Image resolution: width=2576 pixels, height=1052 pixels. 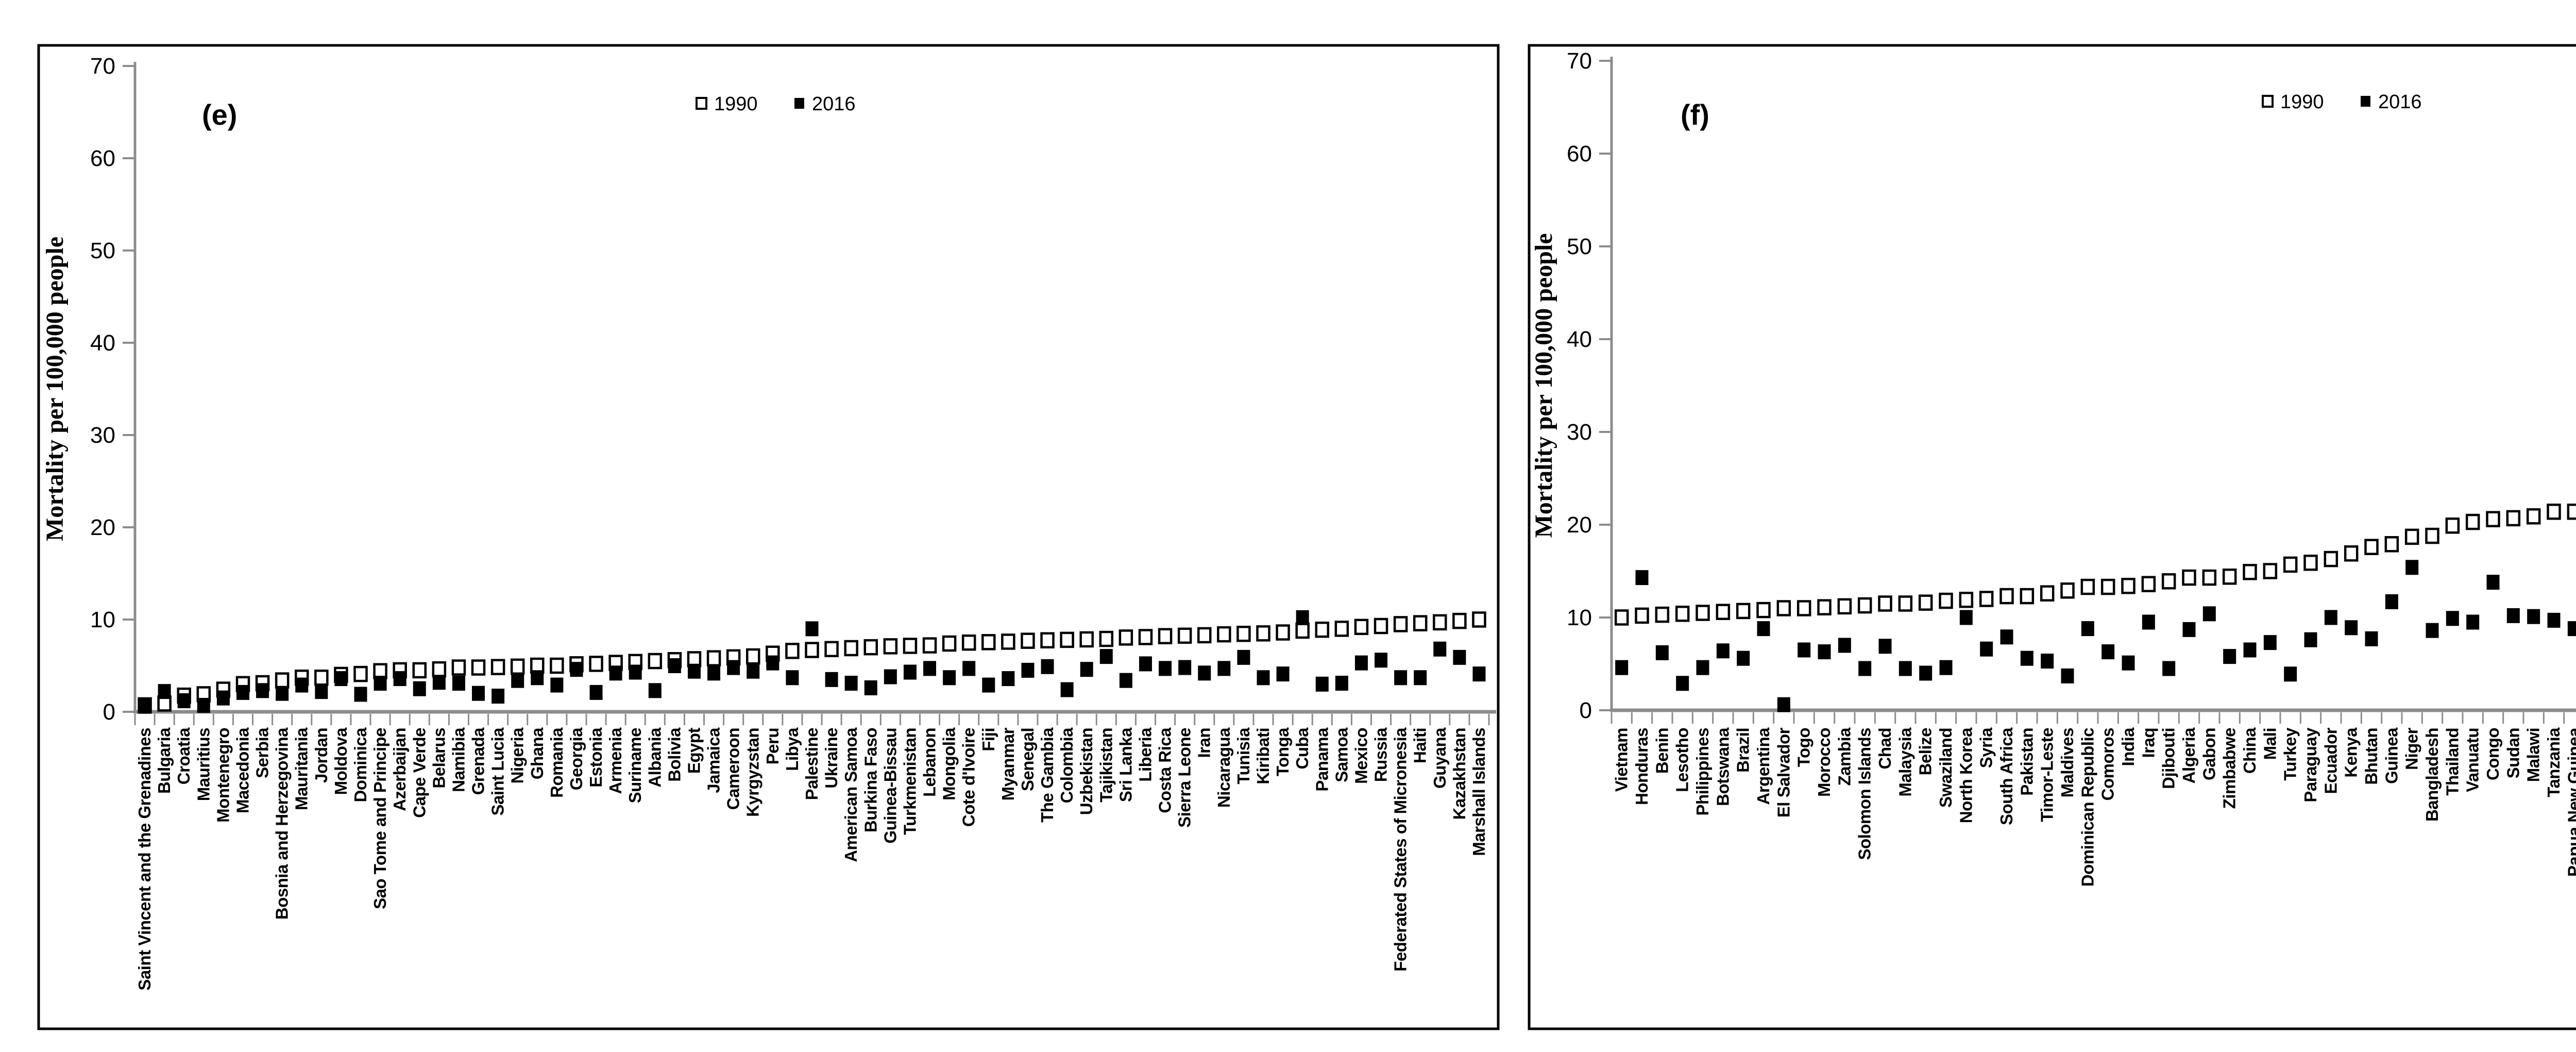 I want to click on x-category-label: Tanzania, so click(x=2553, y=762).